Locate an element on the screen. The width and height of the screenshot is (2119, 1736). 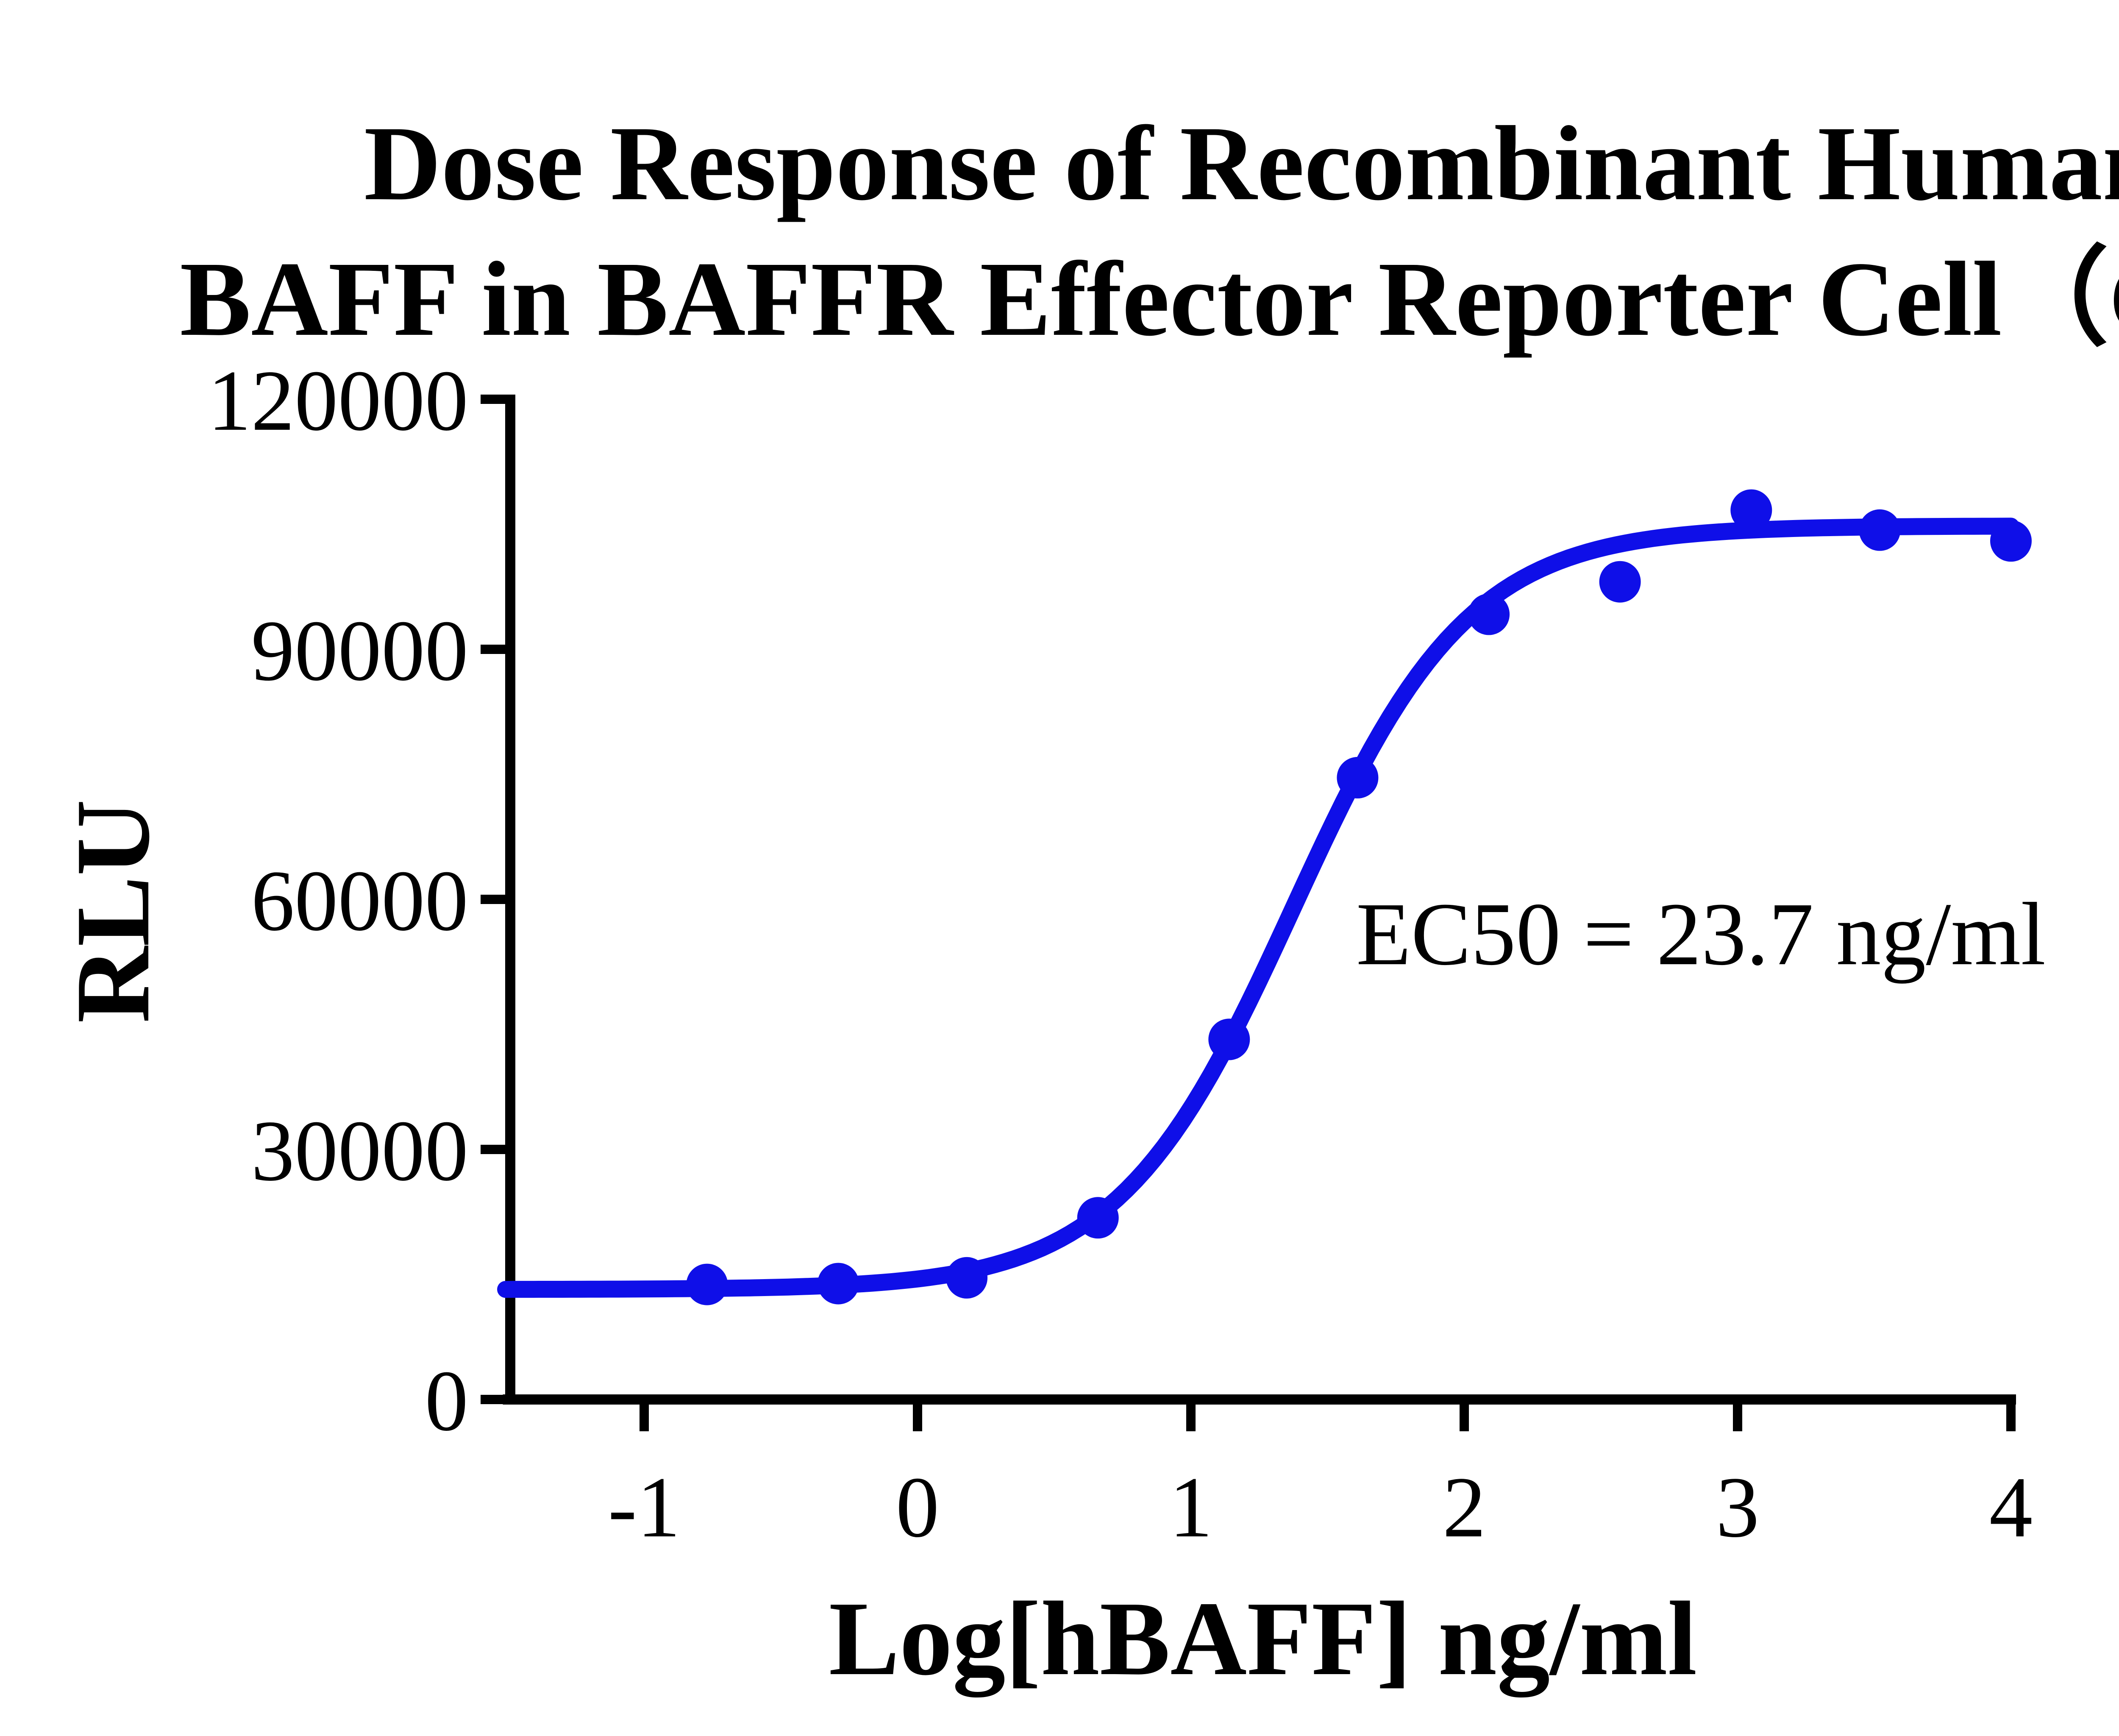
y-tick-label: 90000 is located at coordinates (360, 651).